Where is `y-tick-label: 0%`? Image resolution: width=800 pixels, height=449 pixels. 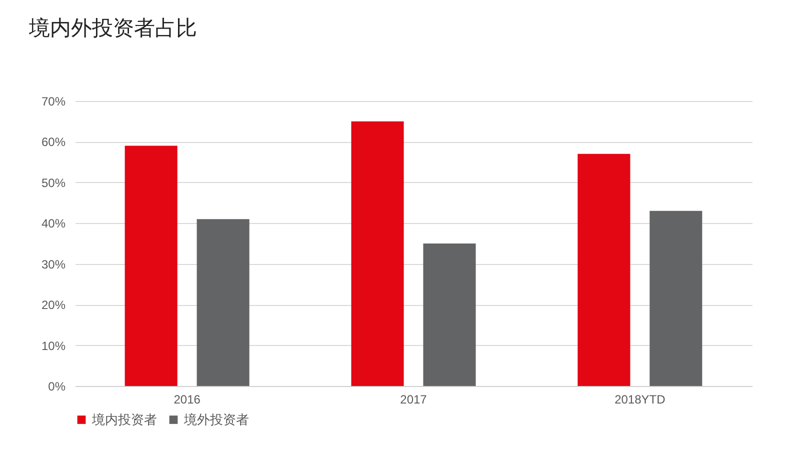 y-tick-label: 0% is located at coordinates (57, 387).